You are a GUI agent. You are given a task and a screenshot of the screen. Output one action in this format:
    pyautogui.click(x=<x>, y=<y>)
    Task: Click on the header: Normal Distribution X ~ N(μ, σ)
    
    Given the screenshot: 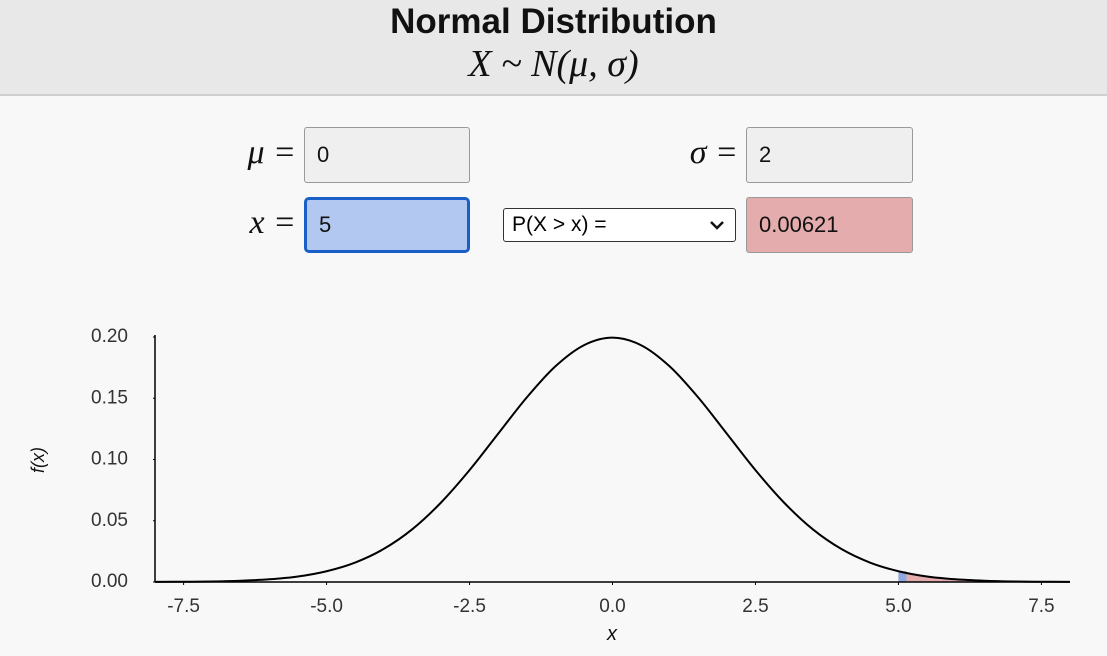 What is the action you would take?
    pyautogui.click(x=553, y=48)
    